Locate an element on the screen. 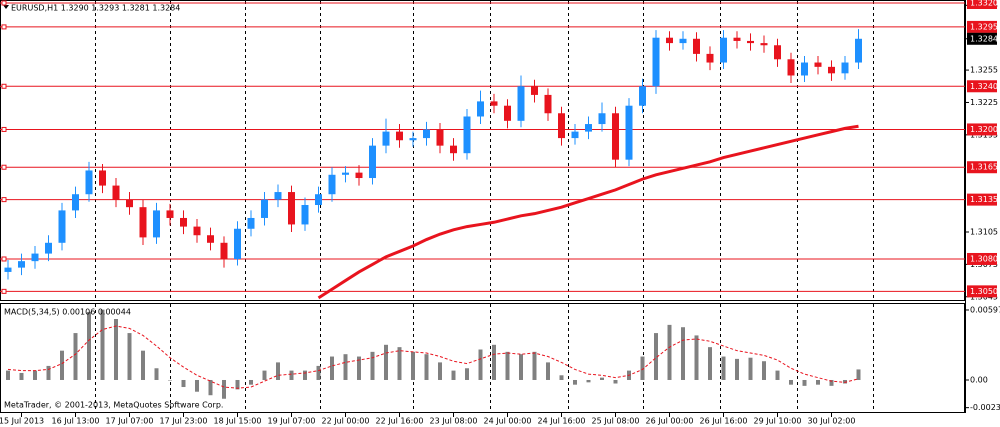  current-price-label: 1.3284 is located at coordinates (984, 38).